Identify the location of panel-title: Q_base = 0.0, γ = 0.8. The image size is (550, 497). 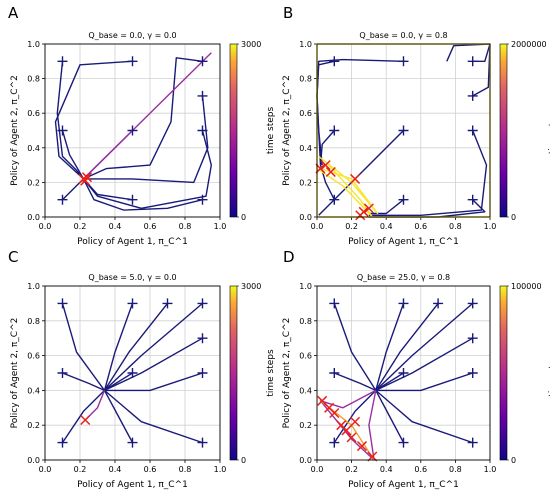
(403, 35).